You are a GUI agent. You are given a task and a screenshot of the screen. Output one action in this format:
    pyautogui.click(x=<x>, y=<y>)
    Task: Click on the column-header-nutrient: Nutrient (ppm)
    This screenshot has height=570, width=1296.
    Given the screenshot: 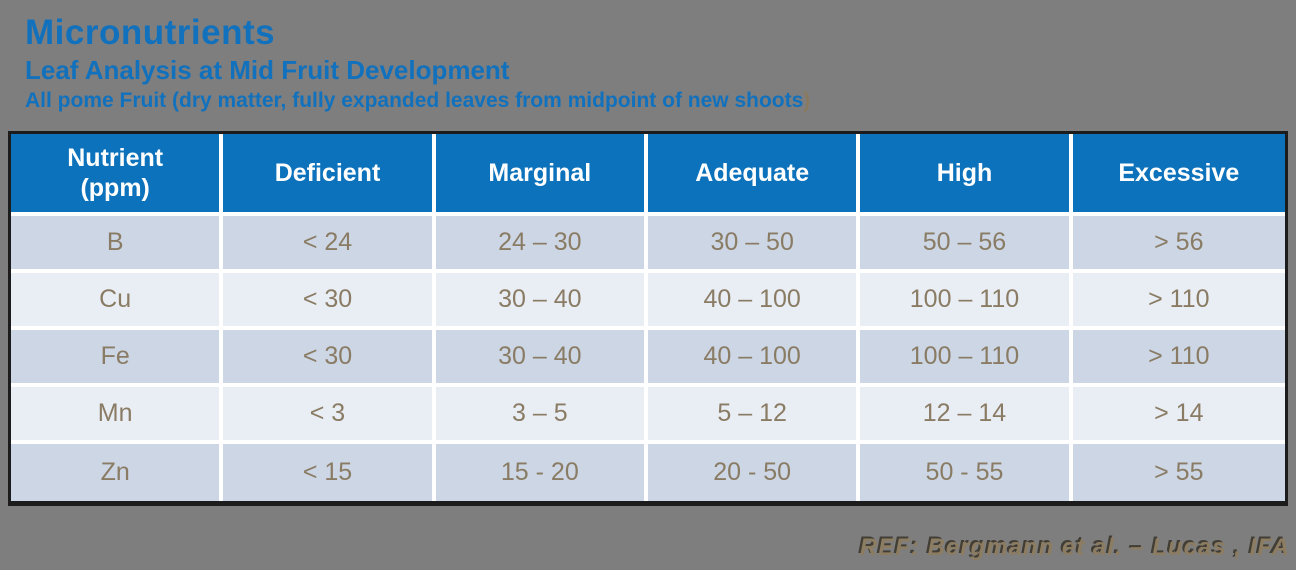 What is the action you would take?
    pyautogui.click(x=117, y=175)
    